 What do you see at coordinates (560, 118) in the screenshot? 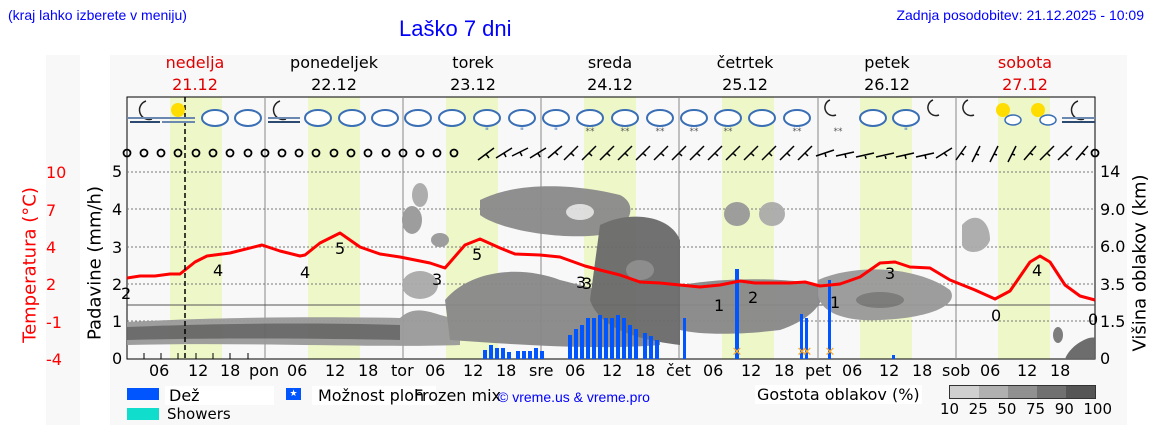
I see `cloud-icons` at bounding box center [560, 118].